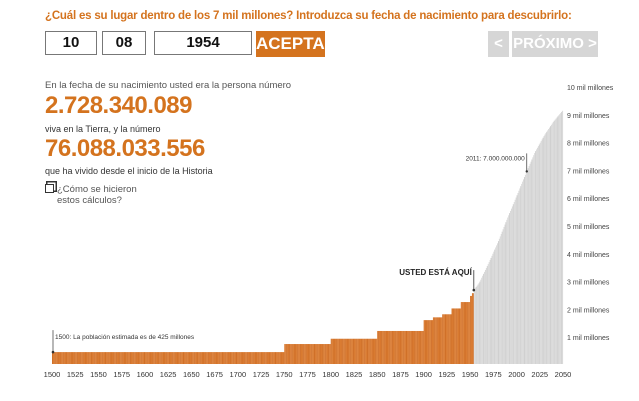  I want to click on x-tick-label: 1500, so click(52, 374).